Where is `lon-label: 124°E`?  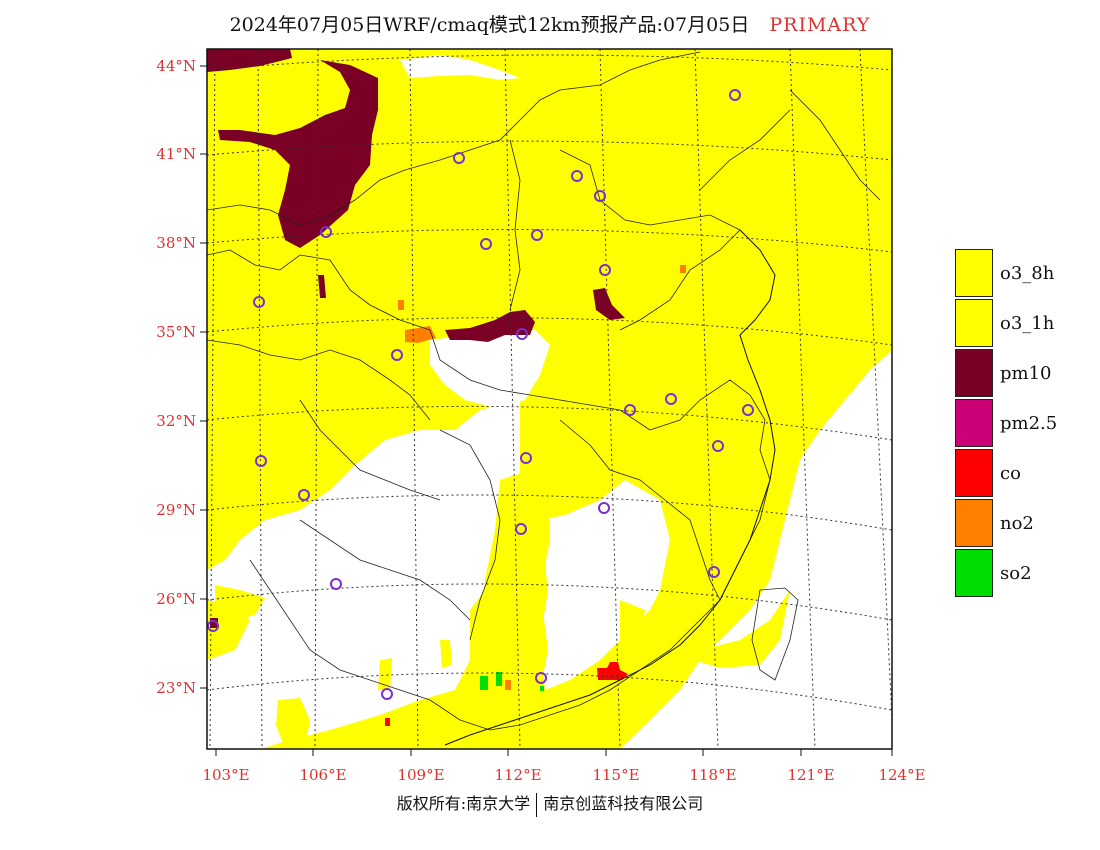 lon-label: 124°E is located at coordinates (901, 775).